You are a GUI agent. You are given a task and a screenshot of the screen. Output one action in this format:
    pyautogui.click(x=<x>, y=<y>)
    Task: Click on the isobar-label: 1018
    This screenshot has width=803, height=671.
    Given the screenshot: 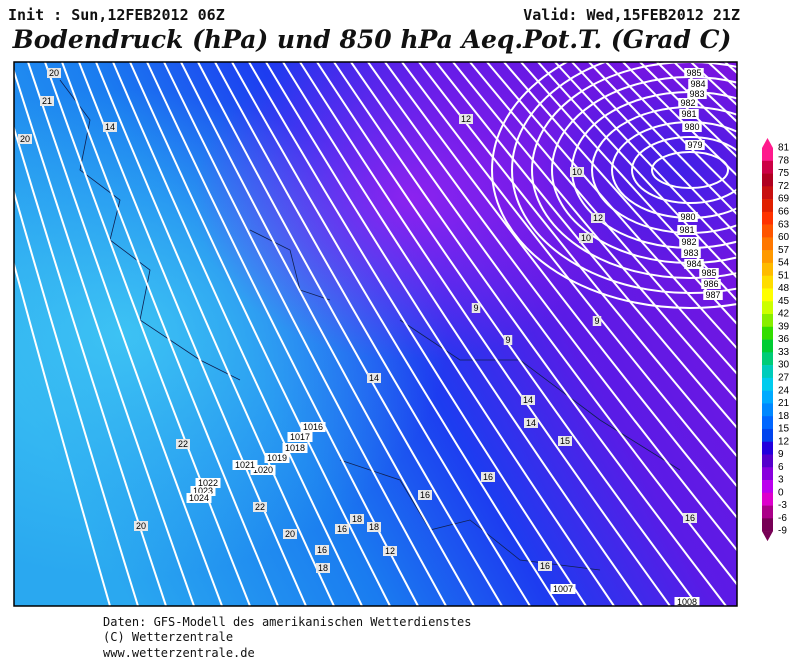 What is the action you would take?
    pyautogui.click(x=295, y=448)
    